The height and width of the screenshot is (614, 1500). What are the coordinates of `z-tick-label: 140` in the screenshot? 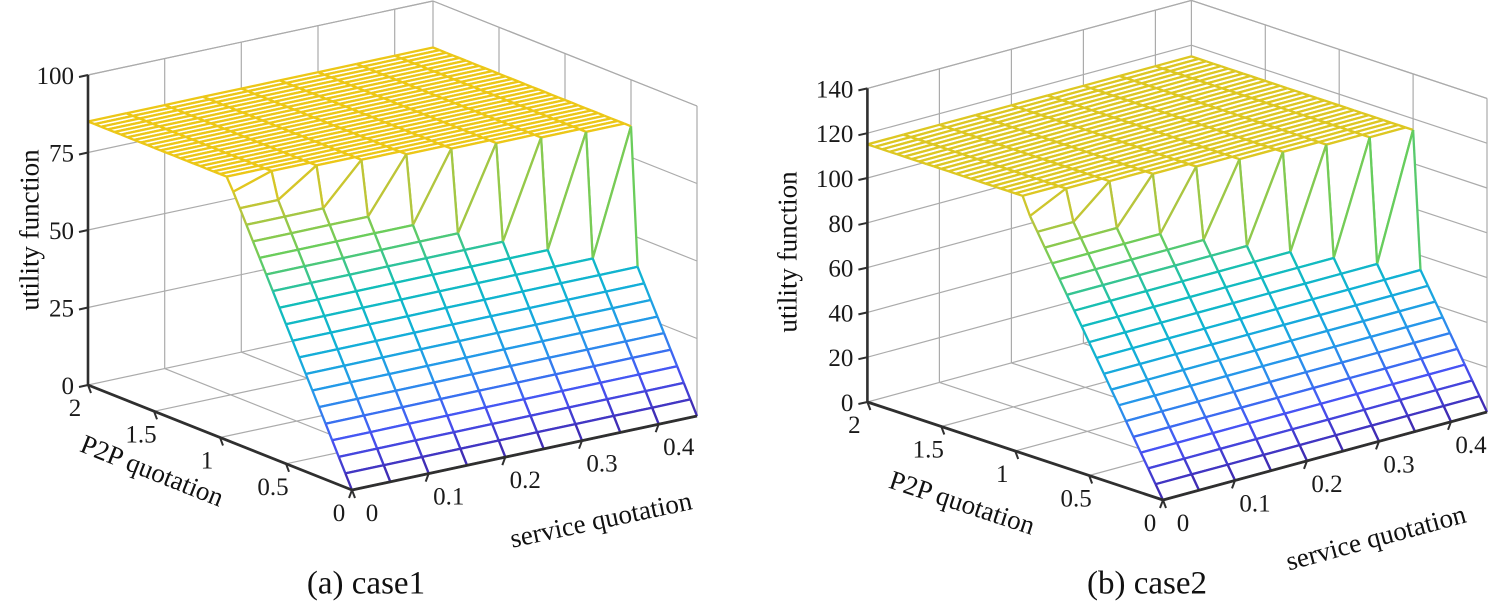 It's located at (835, 89).